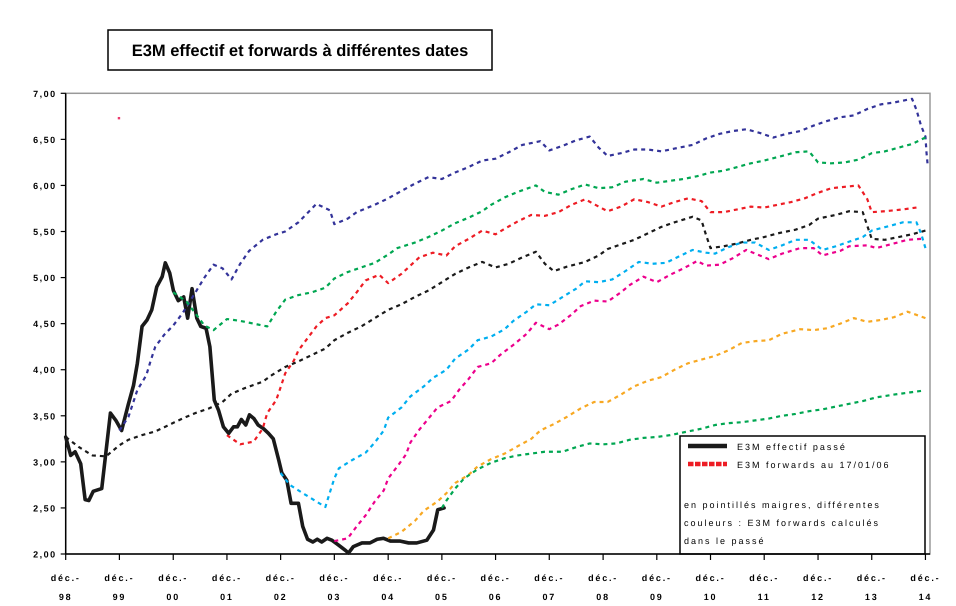 Image resolution: width=956 pixels, height=606 pixels. What do you see at coordinates (681, 450) in the screenshot?
I see `line-series` at bounding box center [681, 450].